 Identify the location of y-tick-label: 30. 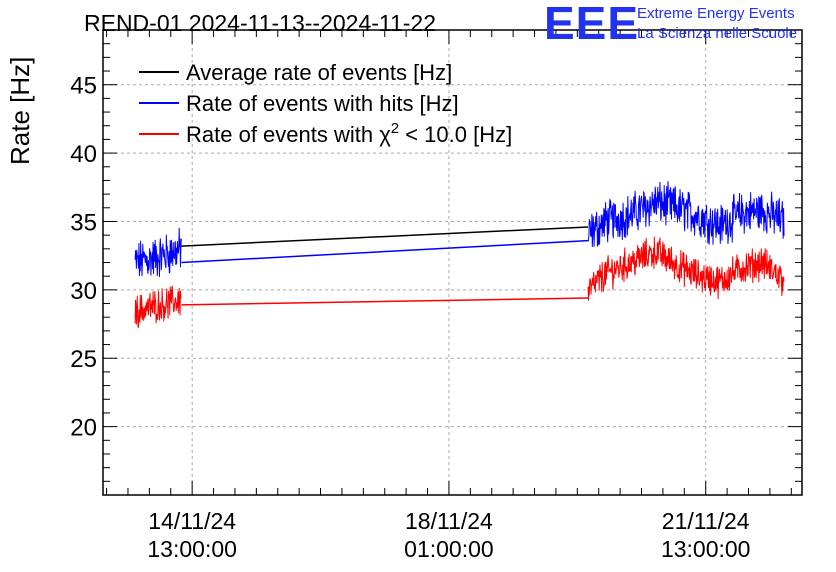
(83, 291).